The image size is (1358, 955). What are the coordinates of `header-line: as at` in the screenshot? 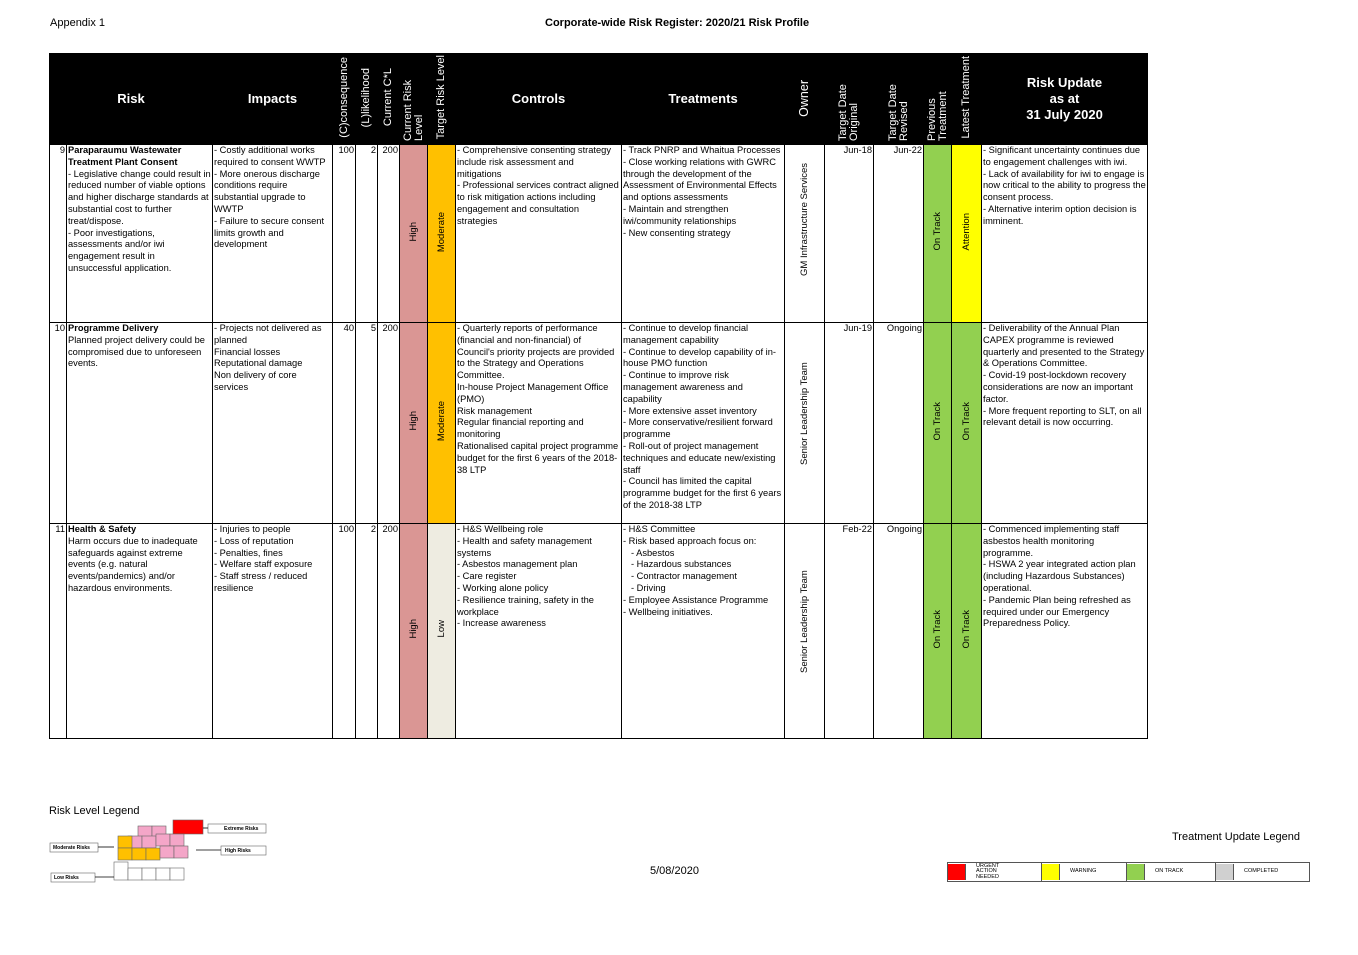 It's located at (1064, 98).